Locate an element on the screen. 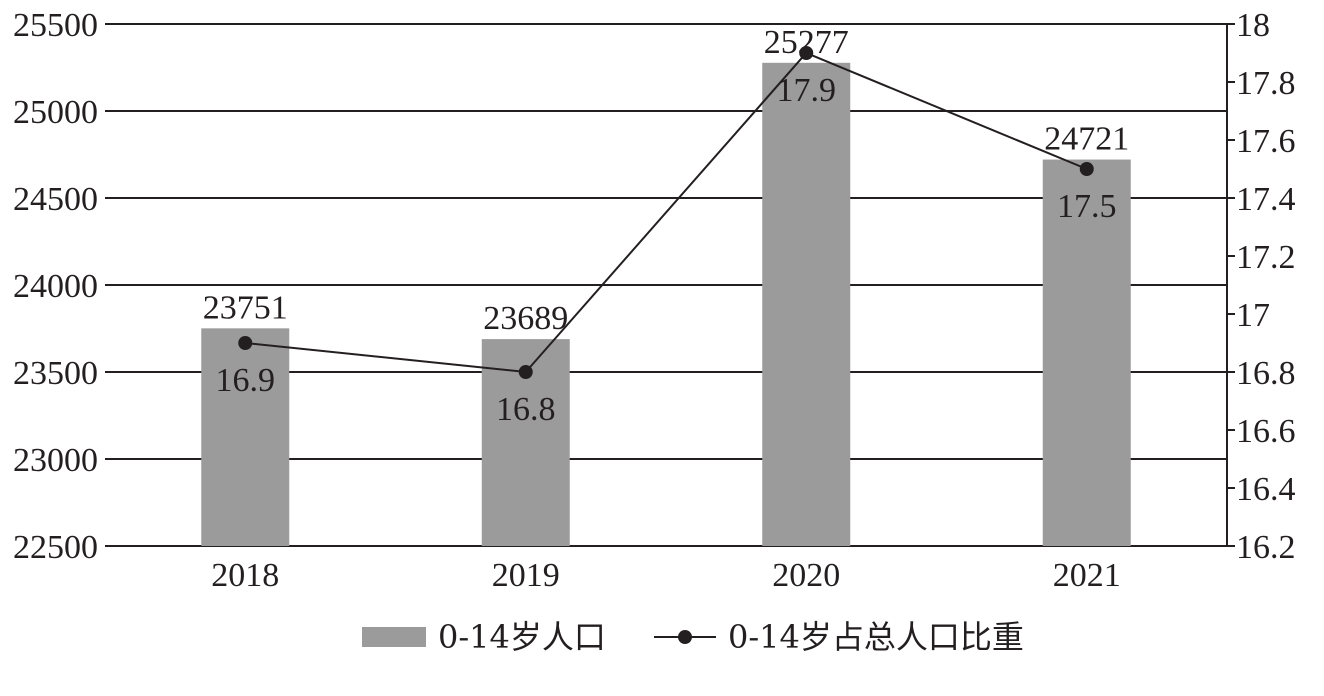  right-axis-tick-label: 16.4 is located at coordinates (1266, 489).